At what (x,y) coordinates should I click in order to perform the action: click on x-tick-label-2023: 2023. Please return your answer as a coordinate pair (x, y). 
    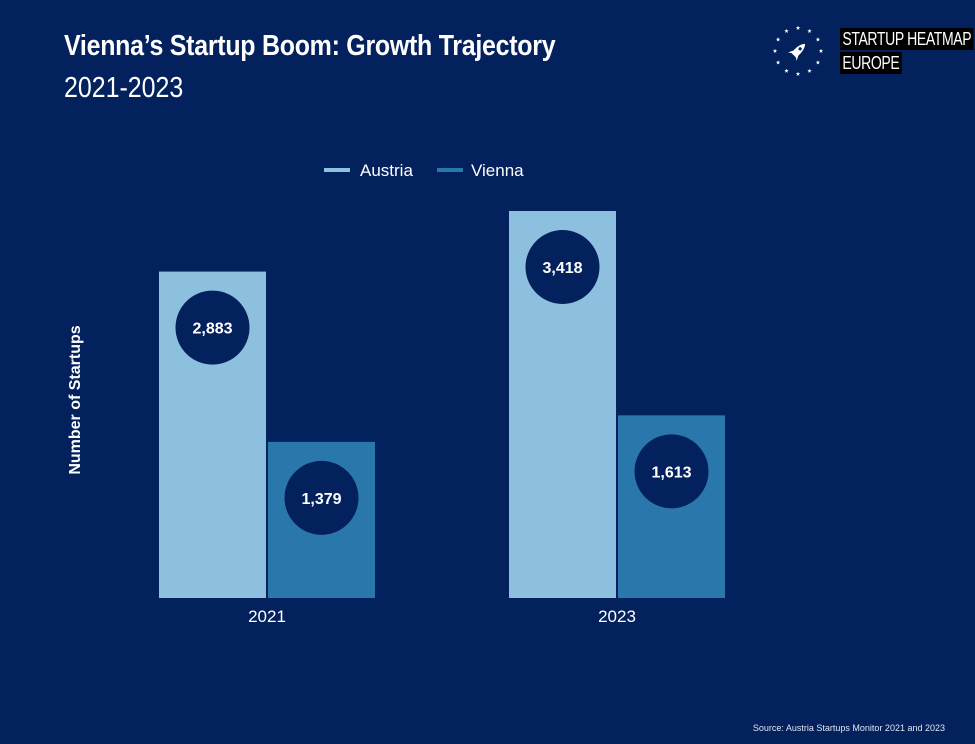
    Looking at the image, I should click on (617, 616).